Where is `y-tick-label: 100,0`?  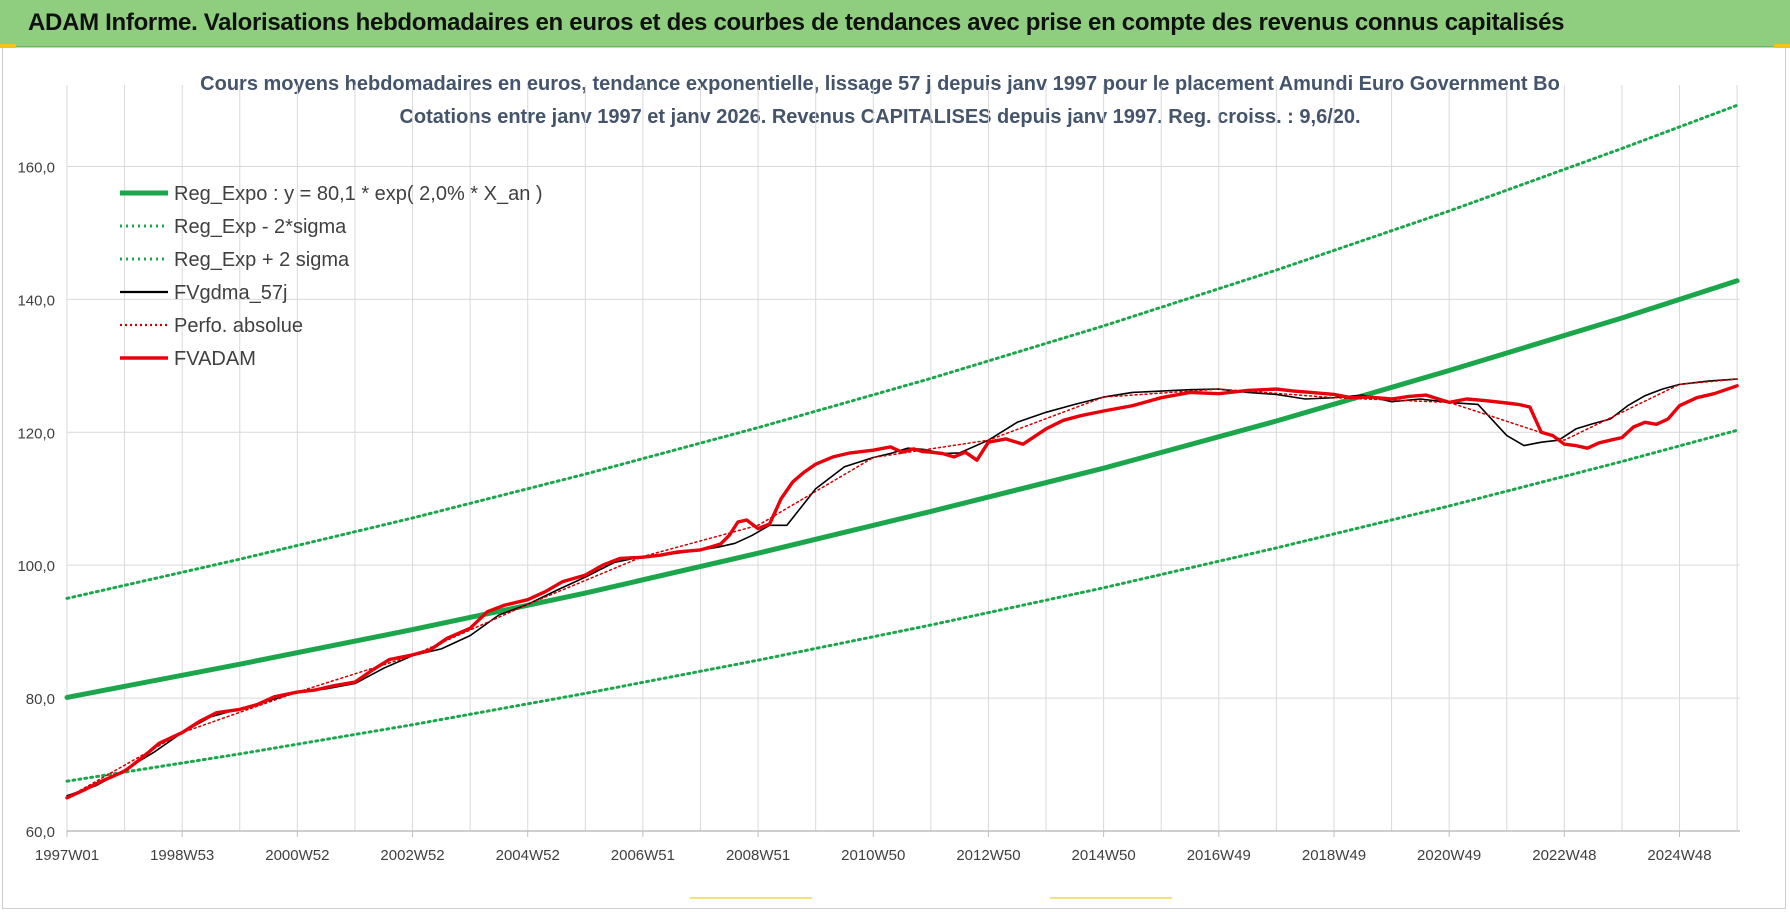 y-tick-label: 100,0 is located at coordinates (36, 566).